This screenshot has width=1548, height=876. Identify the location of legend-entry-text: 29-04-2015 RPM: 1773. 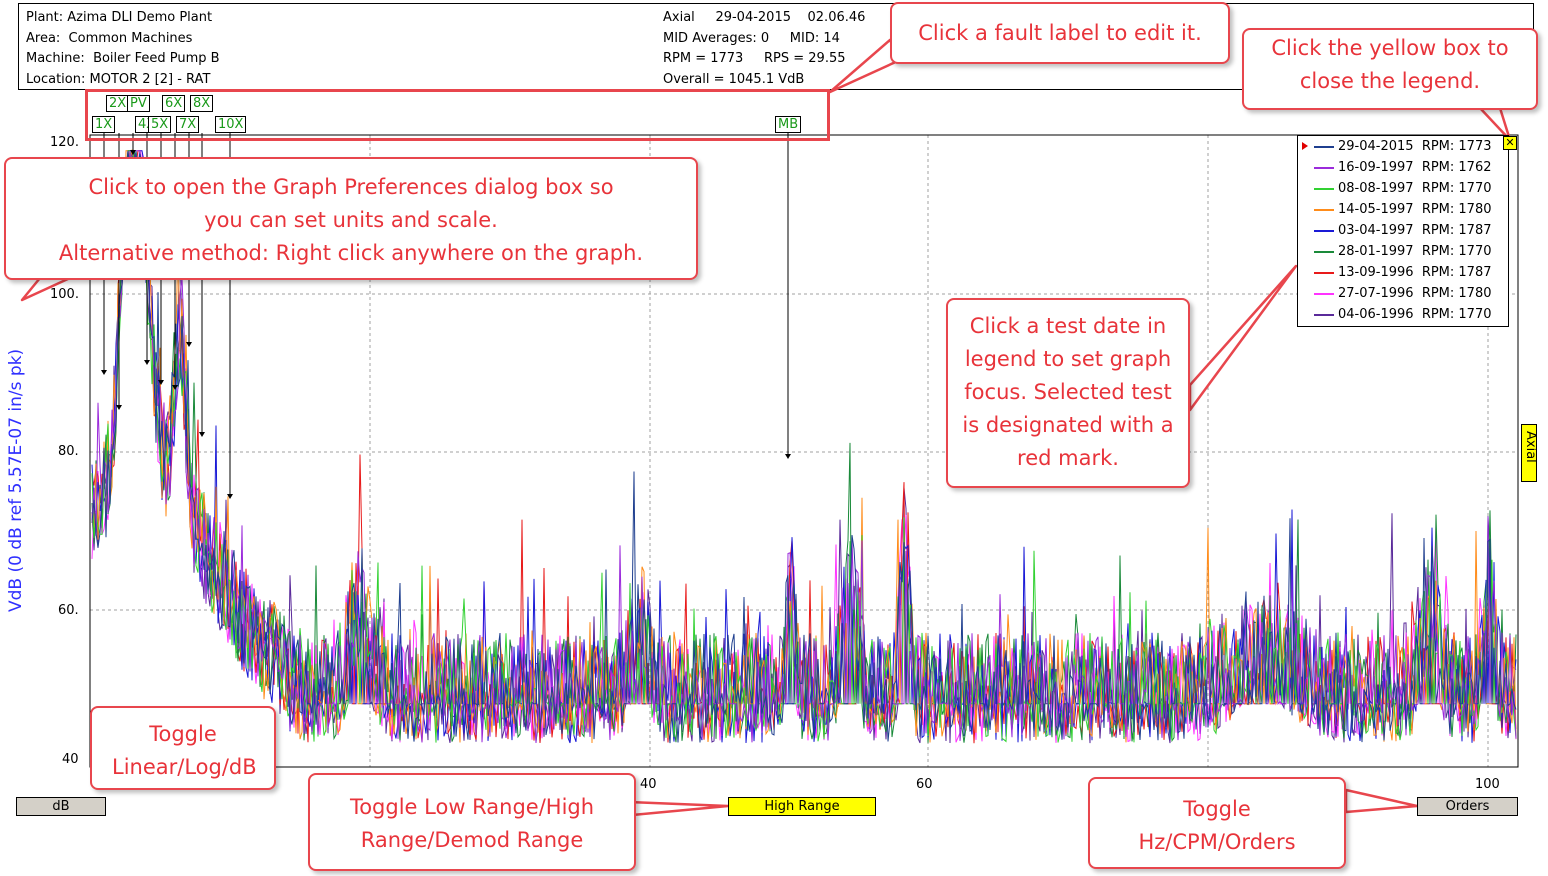
(1415, 146).